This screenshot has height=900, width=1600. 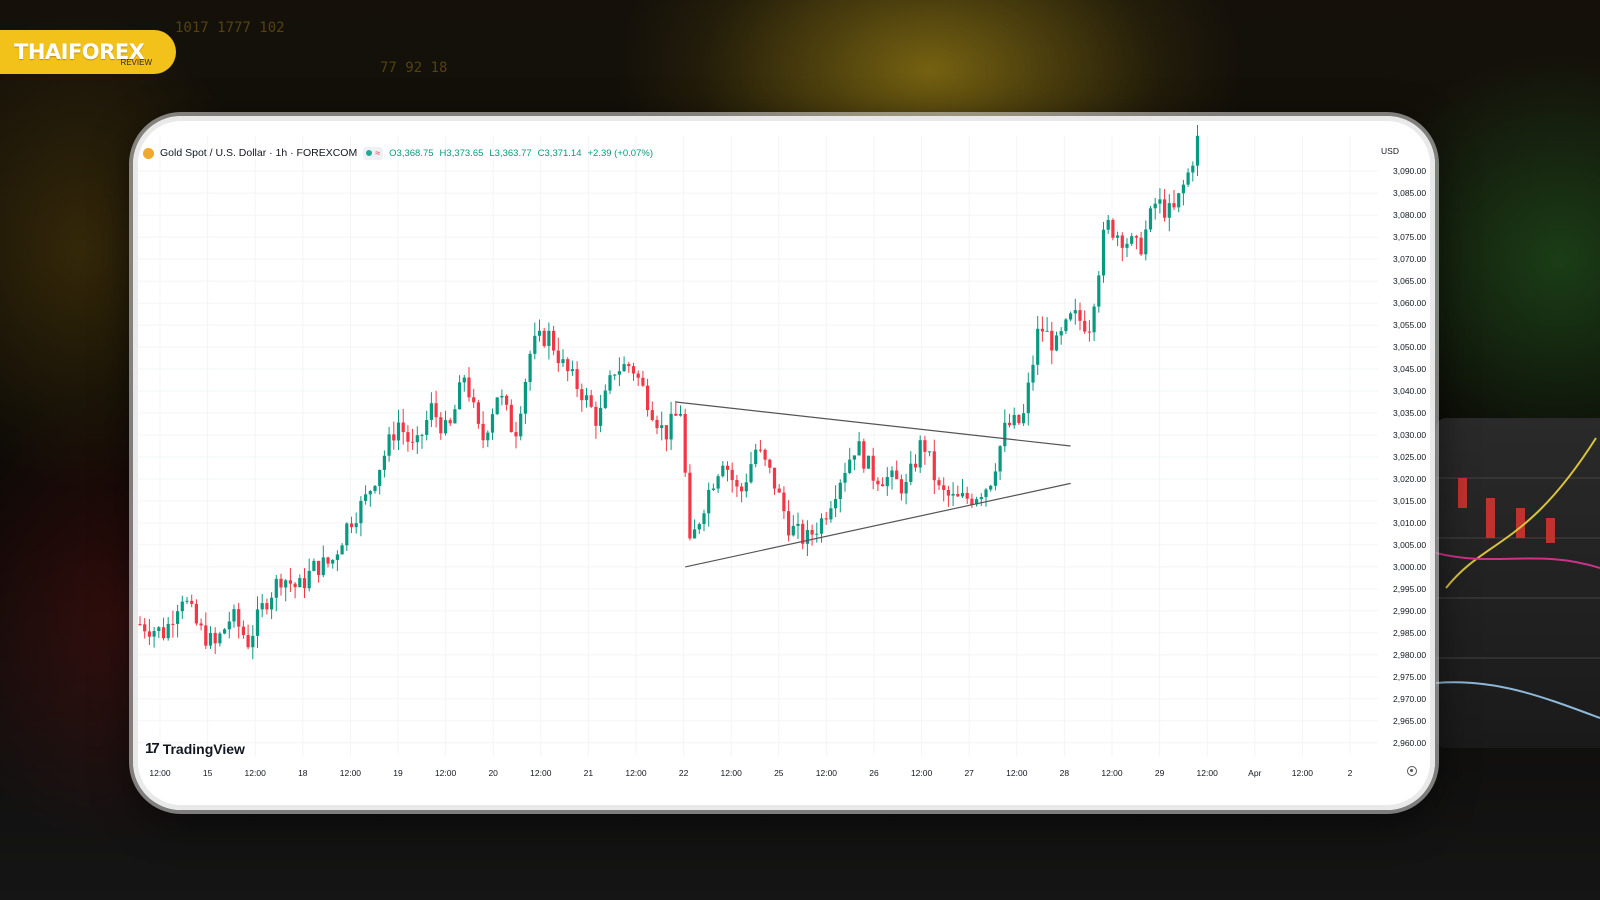 What do you see at coordinates (414, 68) in the screenshot?
I see `background-ticker-decoration: 77 92 18` at bounding box center [414, 68].